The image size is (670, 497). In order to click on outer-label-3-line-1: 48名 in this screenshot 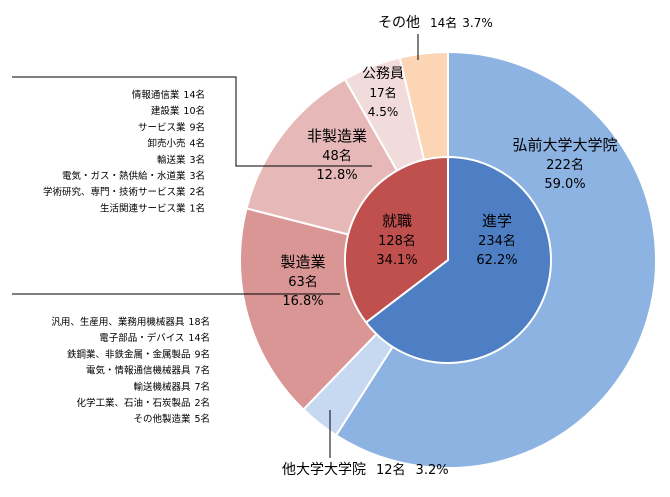, I will do `click(337, 156)`.